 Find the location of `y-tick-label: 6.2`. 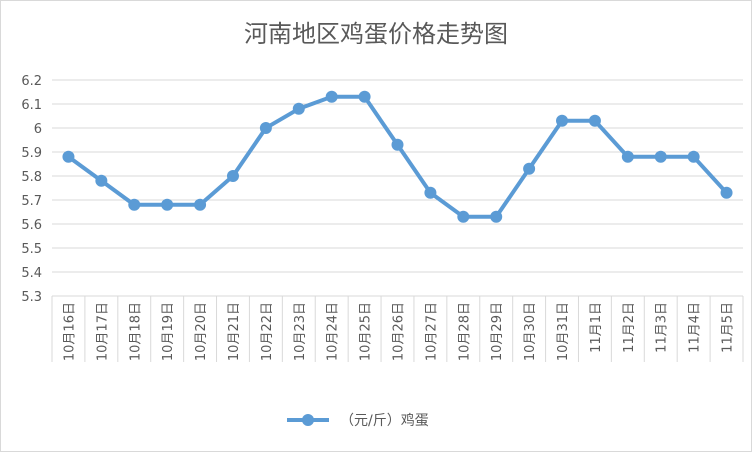

y-tick-label: 6.2 is located at coordinates (31, 81).